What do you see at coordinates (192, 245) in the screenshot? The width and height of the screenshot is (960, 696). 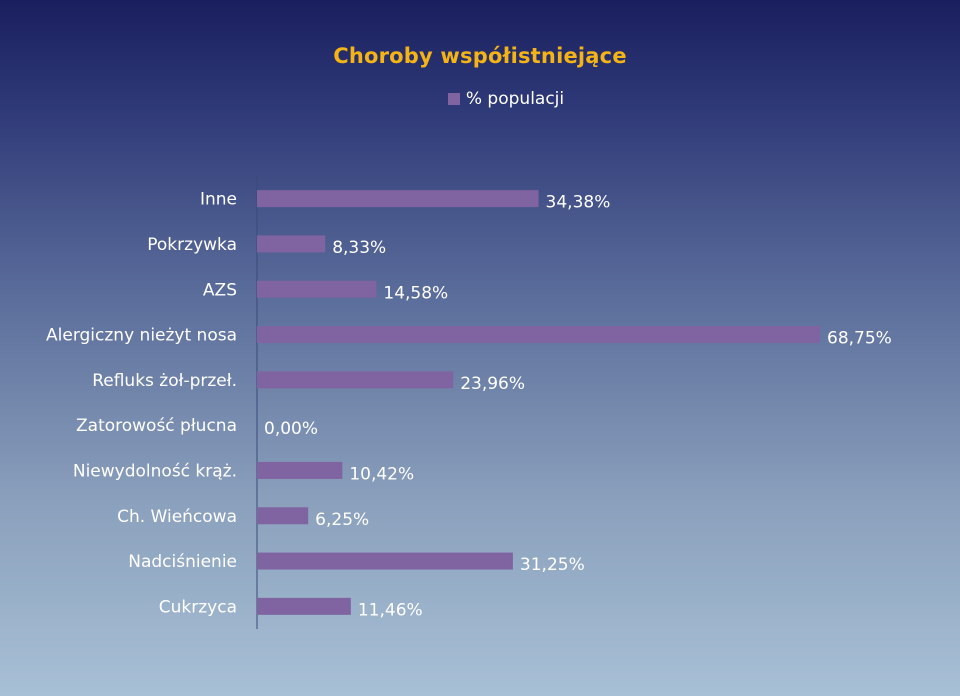 I see `category-label: Pokrzywka` at bounding box center [192, 245].